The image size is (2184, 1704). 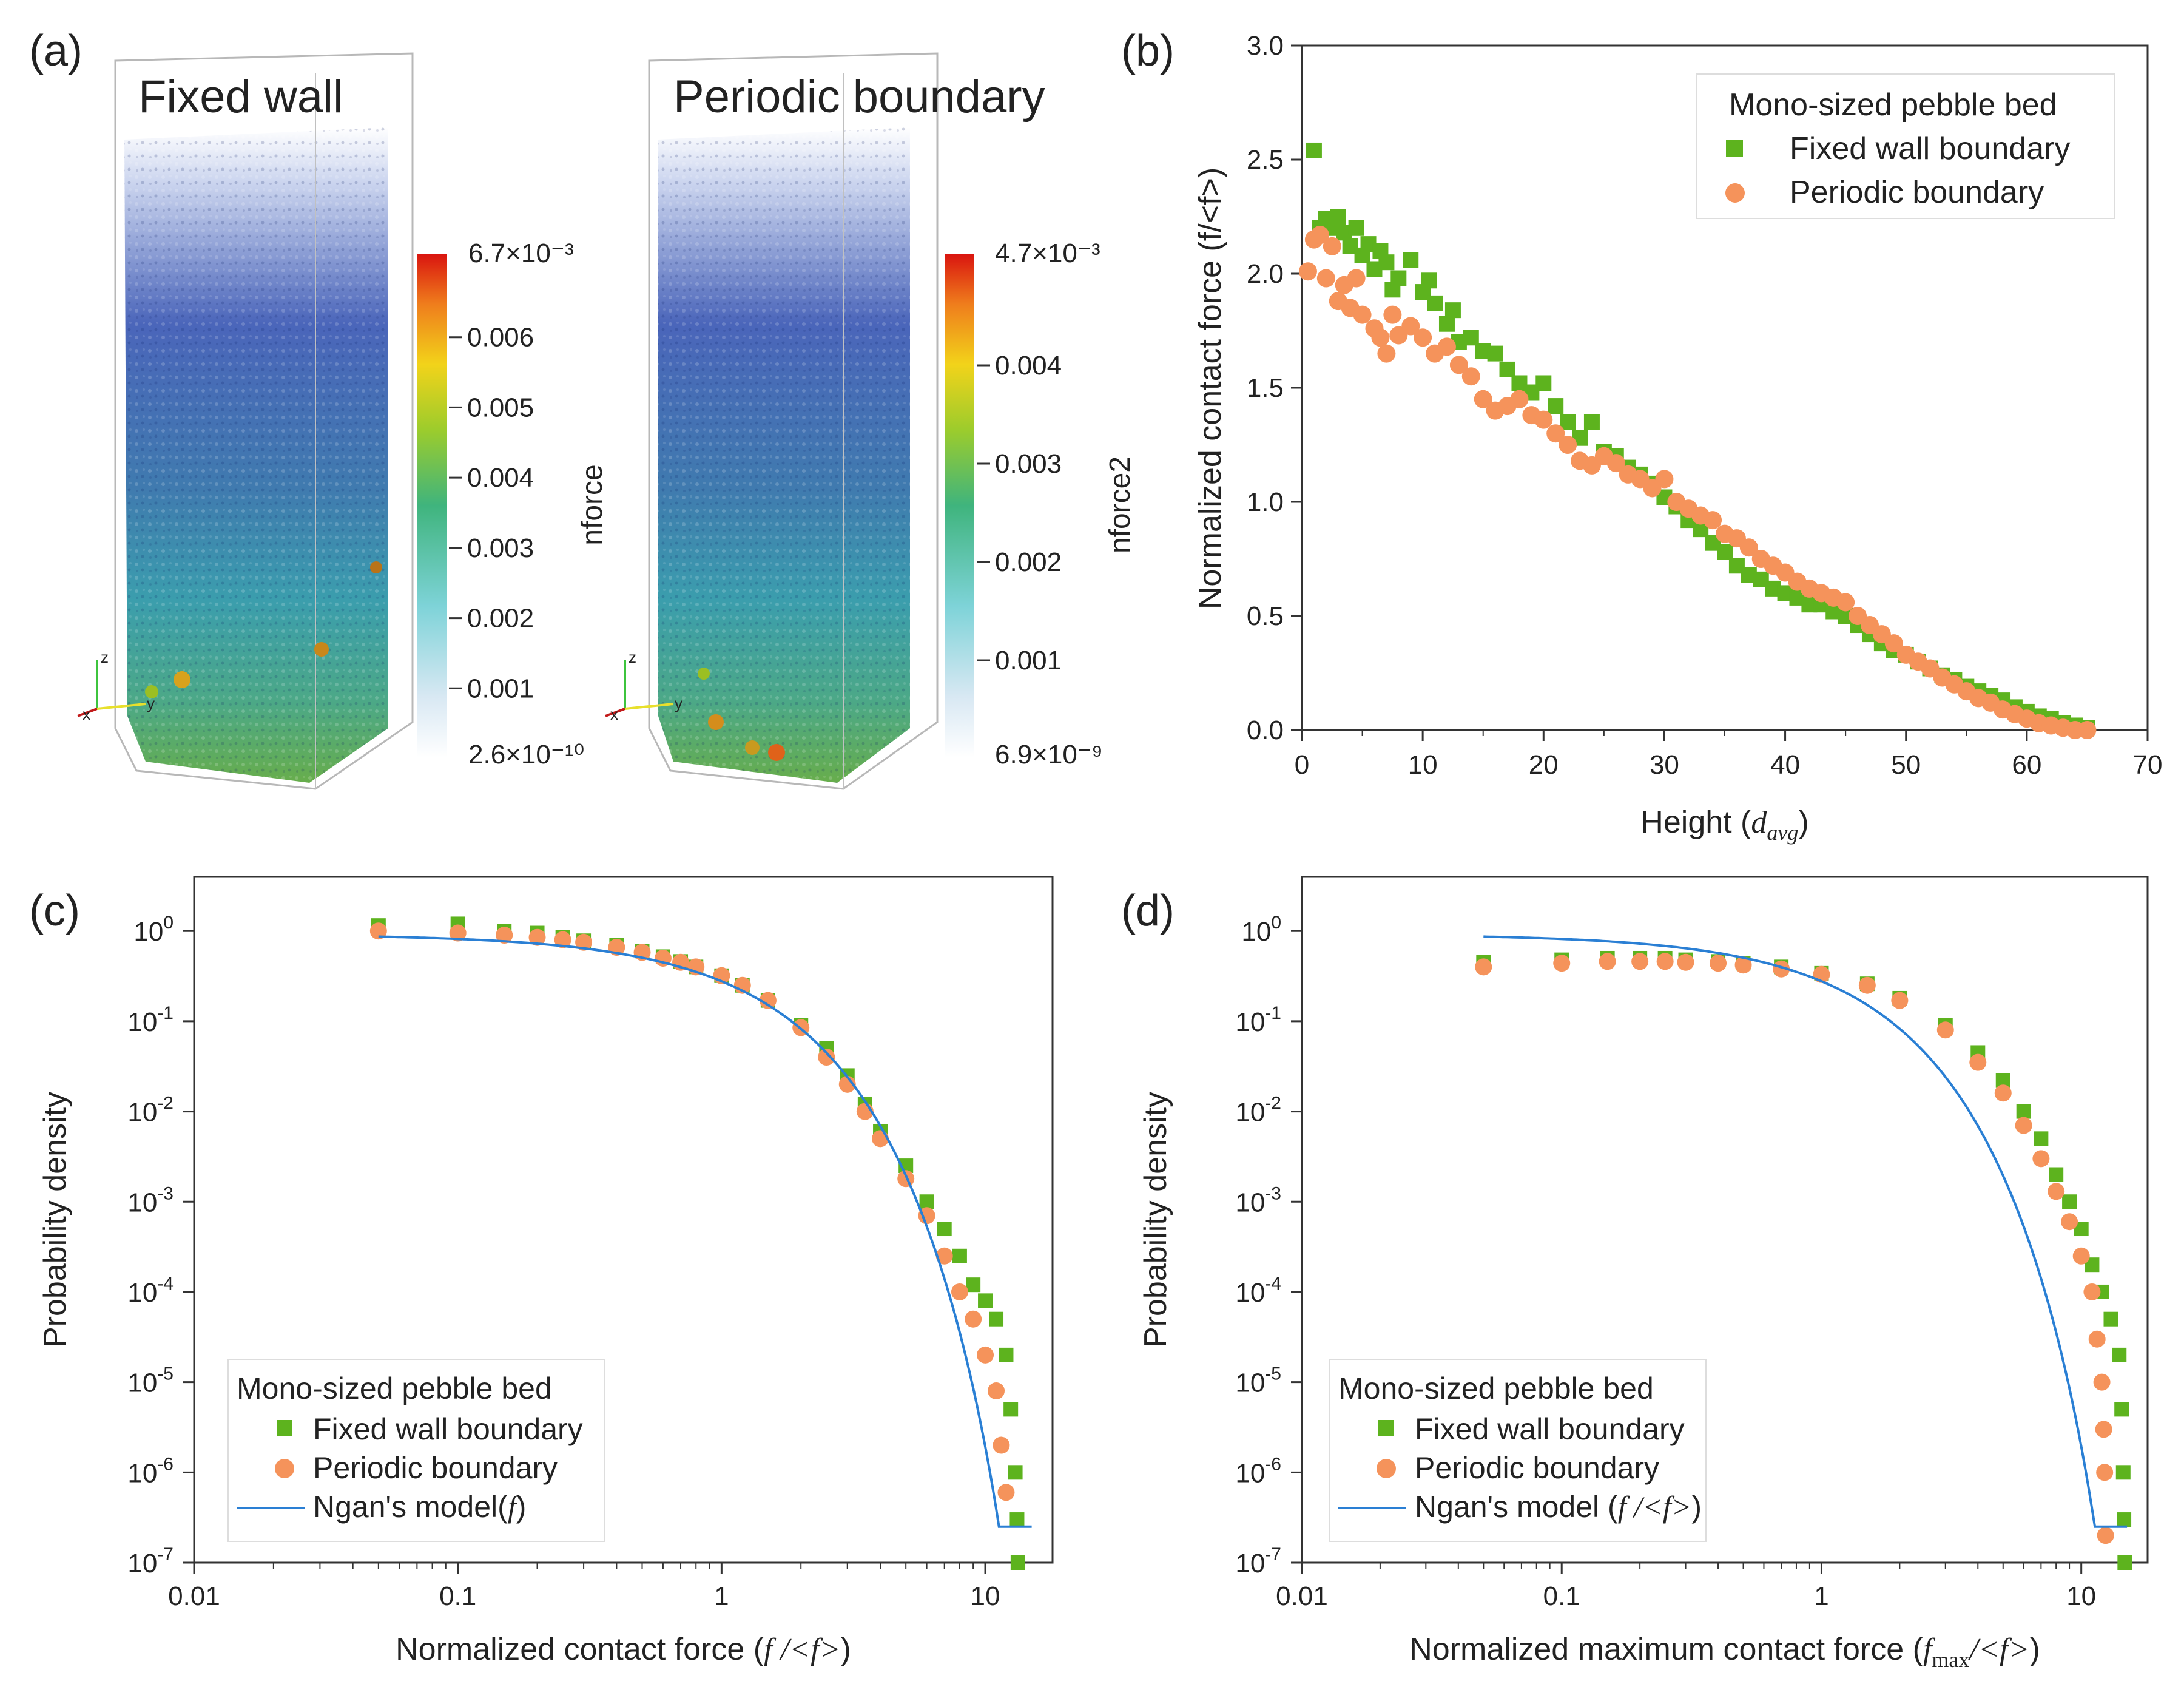 I want to click on y-tick-label: 10⁻³, so click(x=1258, y=1200).